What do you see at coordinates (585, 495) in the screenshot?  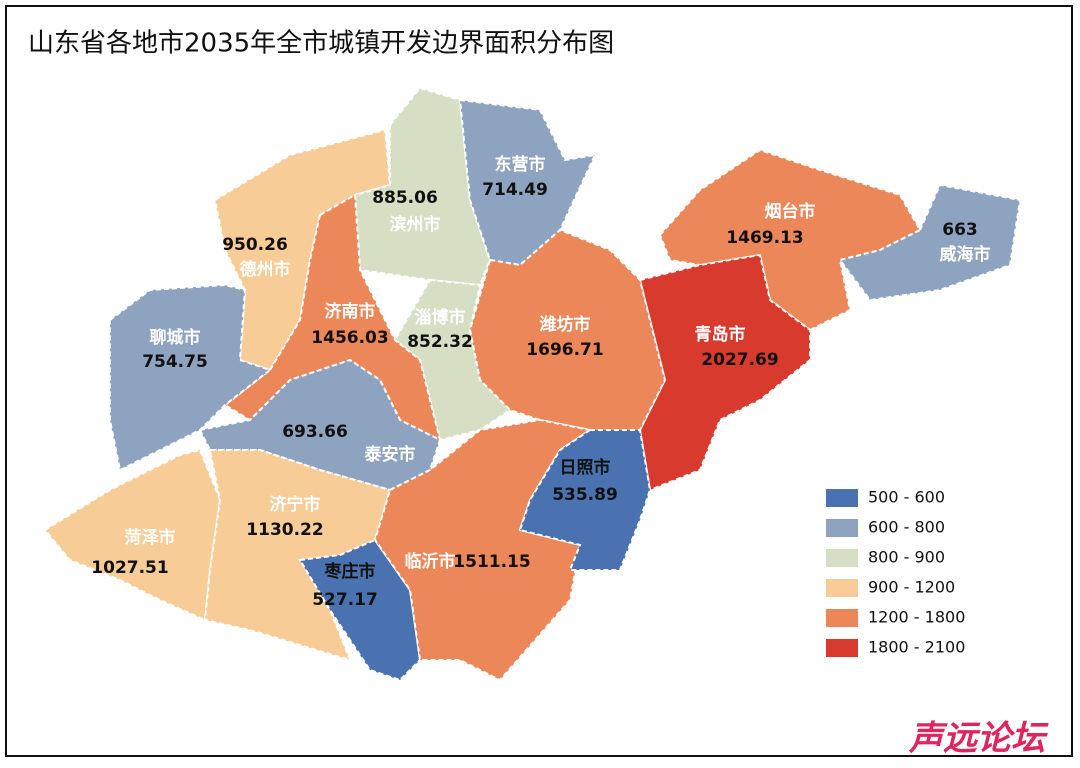 I see `region-value: 535.89` at bounding box center [585, 495].